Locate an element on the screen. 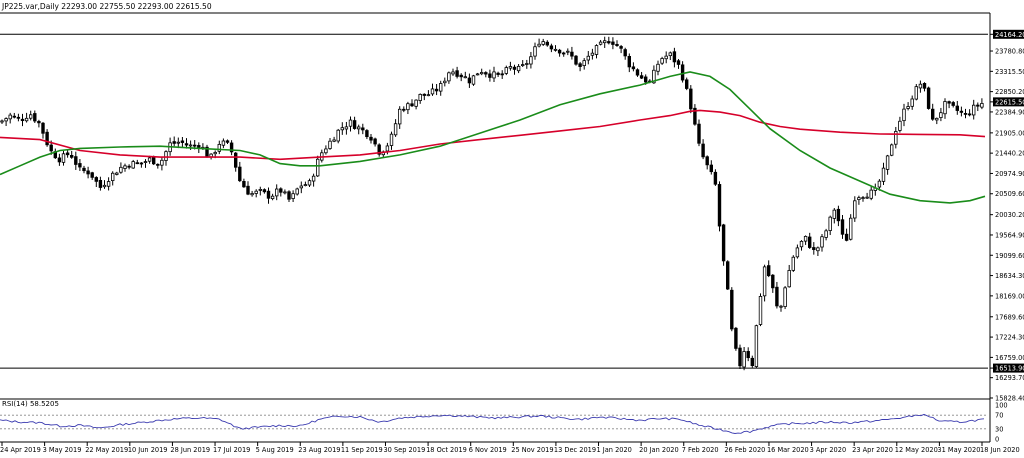 This screenshot has width=1024, height=458. price-tick-label: 19564.90 is located at coordinates (1009, 235).